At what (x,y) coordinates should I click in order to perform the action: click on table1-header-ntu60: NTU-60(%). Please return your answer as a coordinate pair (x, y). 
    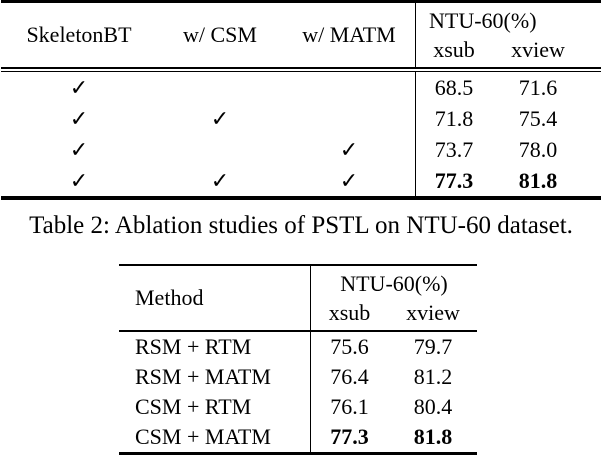
    Looking at the image, I should click on (483, 20).